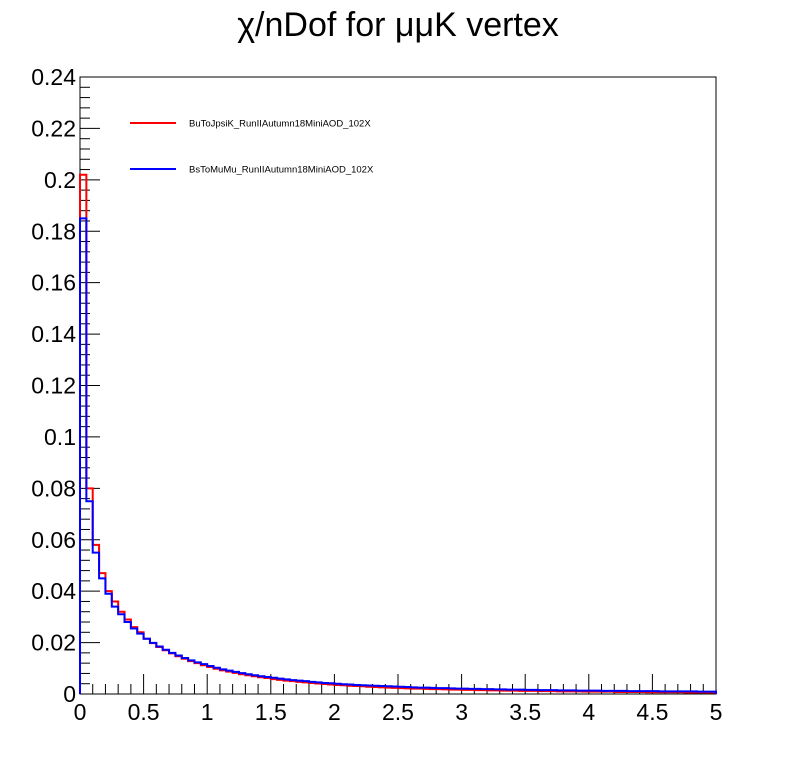 Image resolution: width=796 pixels, height=772 pixels. Describe the element at coordinates (716, 712) in the screenshot. I see `x-tick-label: 5` at that location.